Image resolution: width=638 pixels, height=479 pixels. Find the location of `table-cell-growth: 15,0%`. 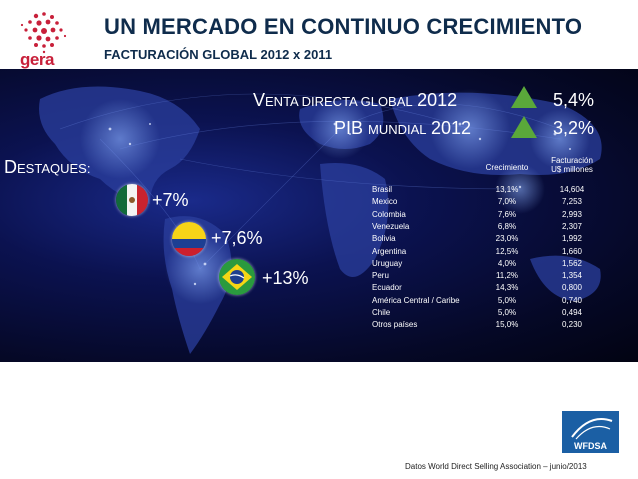

table-cell-growth: 15,0% is located at coordinates (507, 325).